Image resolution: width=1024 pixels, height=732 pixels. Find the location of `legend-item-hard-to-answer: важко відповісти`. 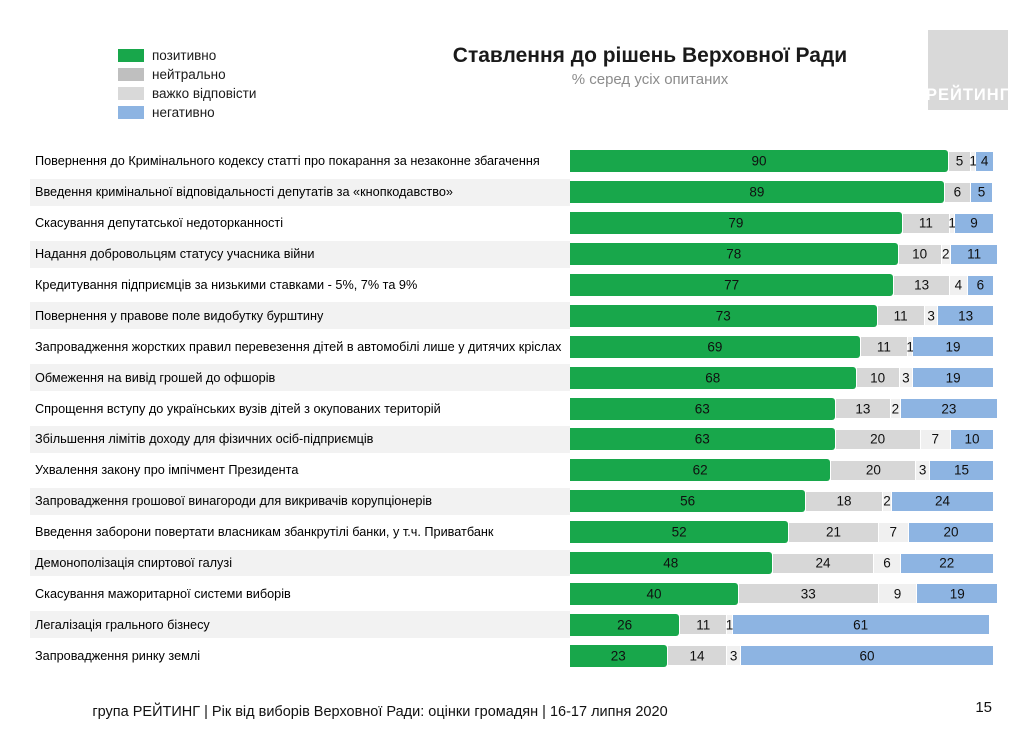

legend-item-hard-to-answer: важко відповісти is located at coordinates (187, 93).